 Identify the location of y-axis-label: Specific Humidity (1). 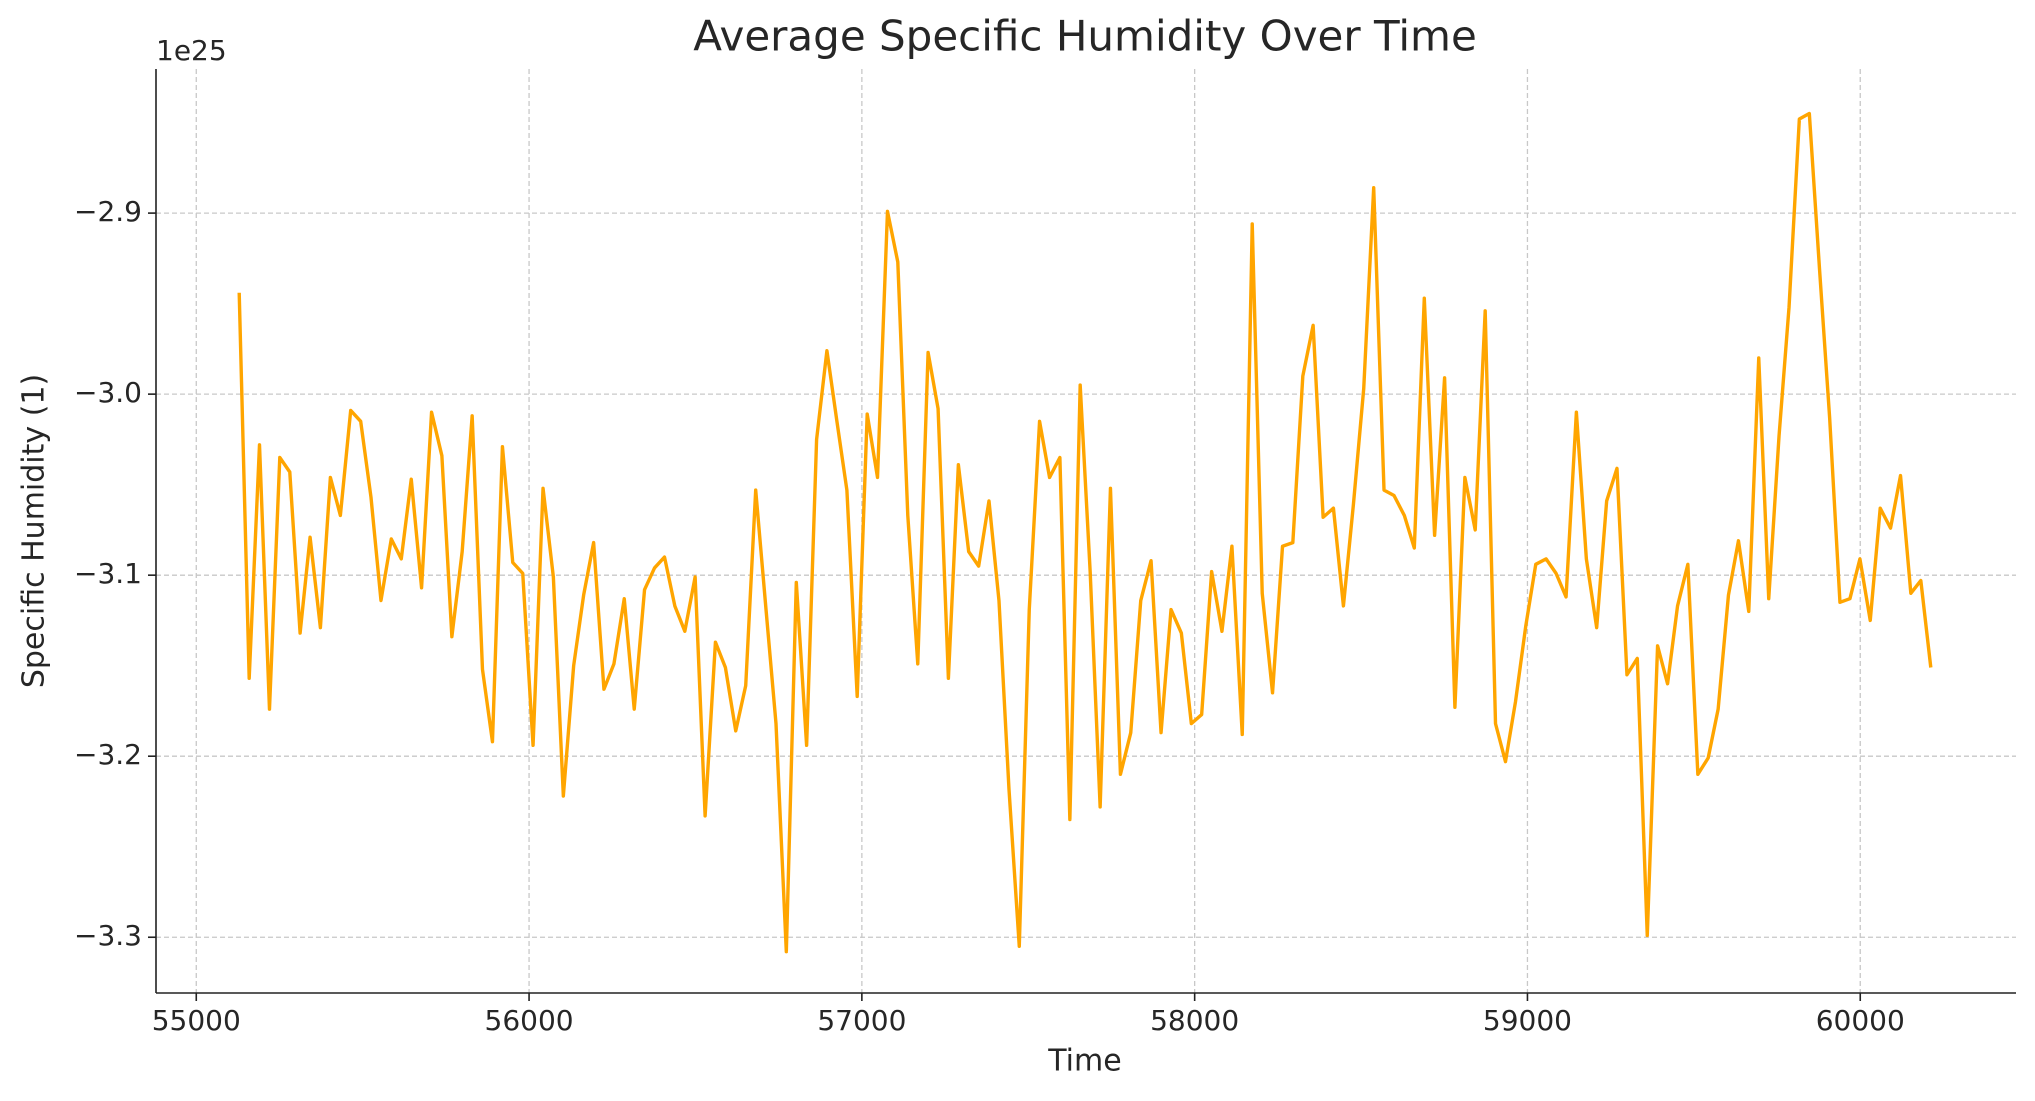
(34, 531).